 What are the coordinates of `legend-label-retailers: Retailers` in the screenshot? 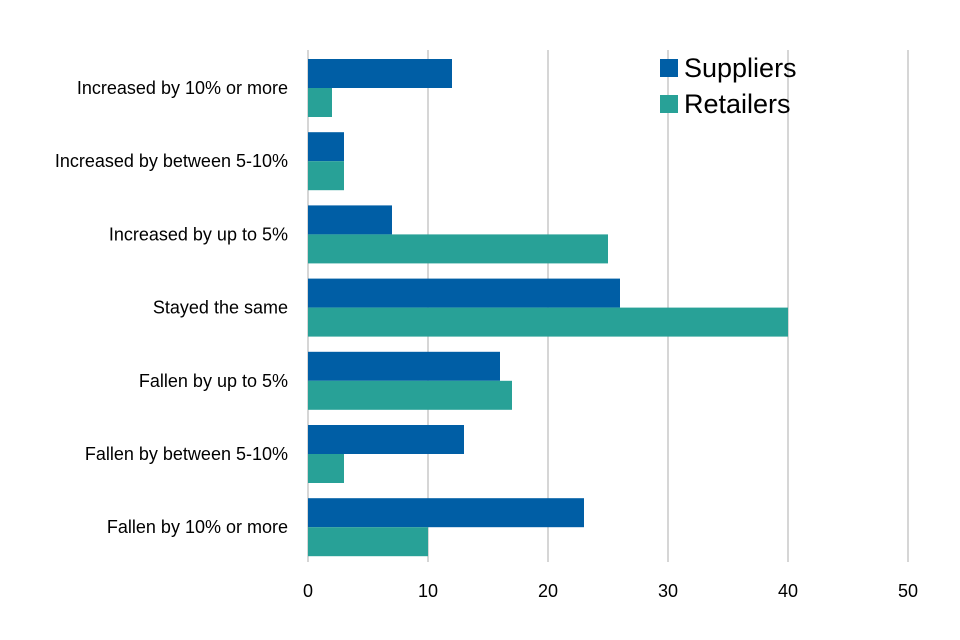 It's located at (737, 104).